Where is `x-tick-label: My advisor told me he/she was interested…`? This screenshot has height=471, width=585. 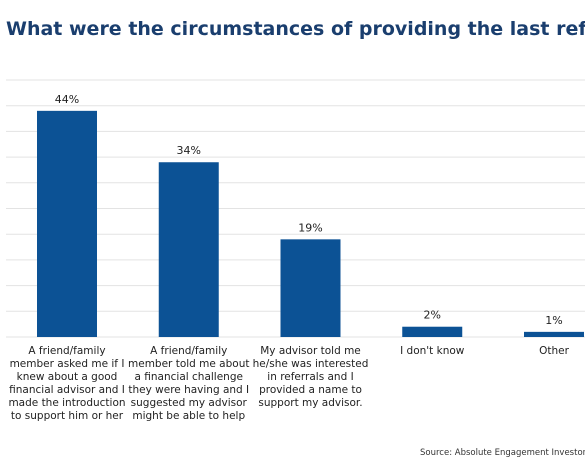
x-tick-label: My advisor told me he/she was interested… is located at coordinates (310, 377).